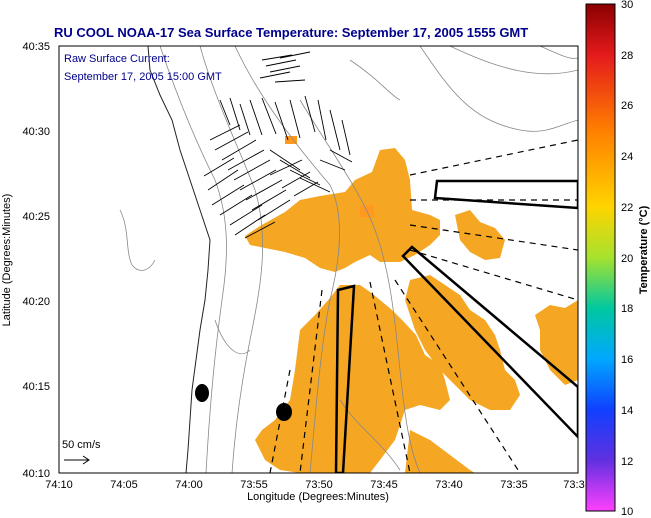  What do you see at coordinates (627, 56) in the screenshot?
I see `colorbar-tick: 28` at bounding box center [627, 56].